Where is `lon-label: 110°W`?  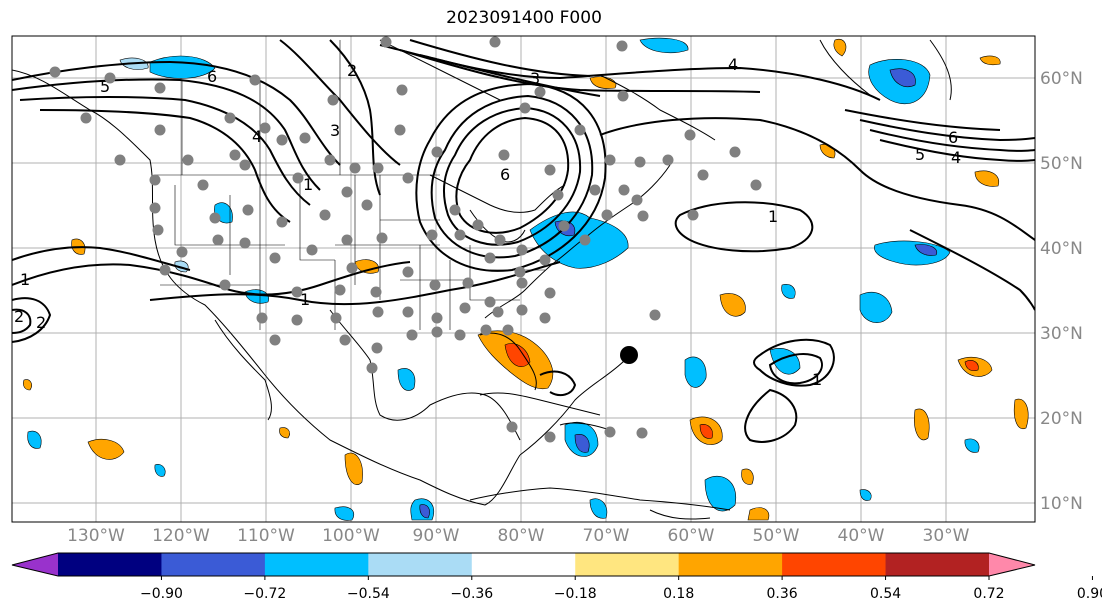 lon-label: 110°W is located at coordinates (266, 536).